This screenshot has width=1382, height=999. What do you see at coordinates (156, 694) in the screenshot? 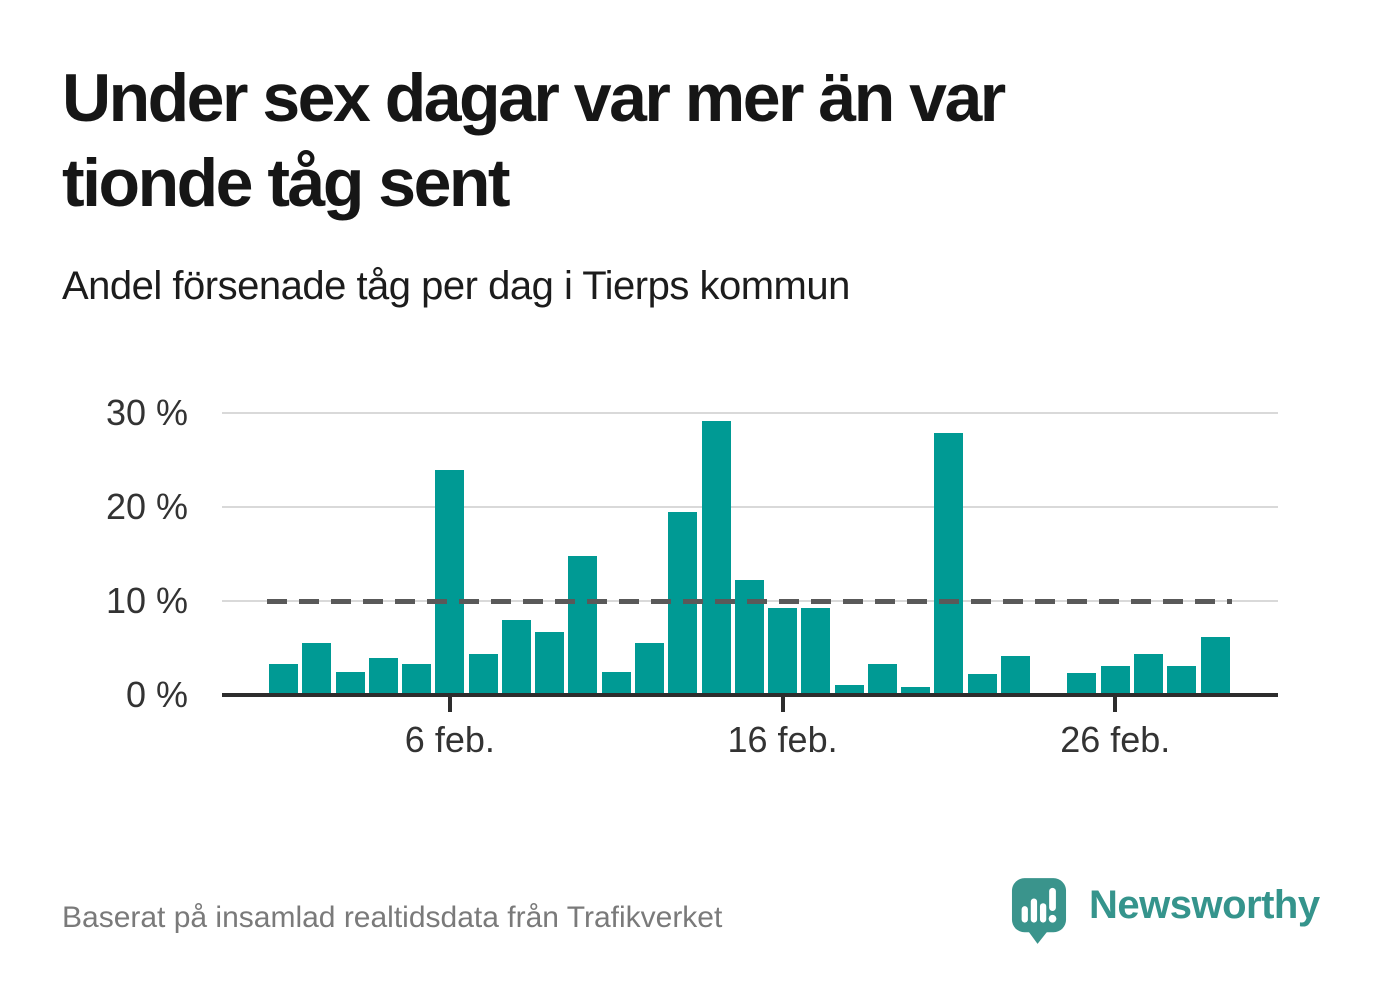
I see `y-axis-tick-label: 0 %` at bounding box center [156, 694].